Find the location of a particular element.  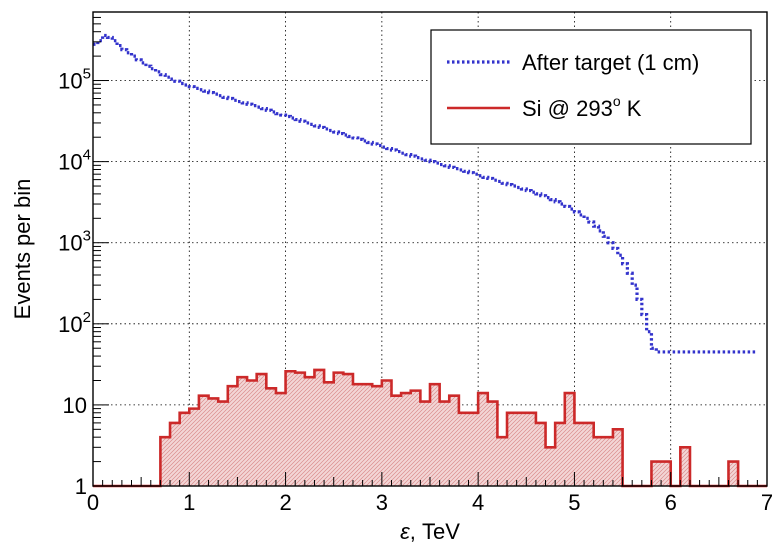

y-tick-label: 10³ is located at coordinates (74, 242).